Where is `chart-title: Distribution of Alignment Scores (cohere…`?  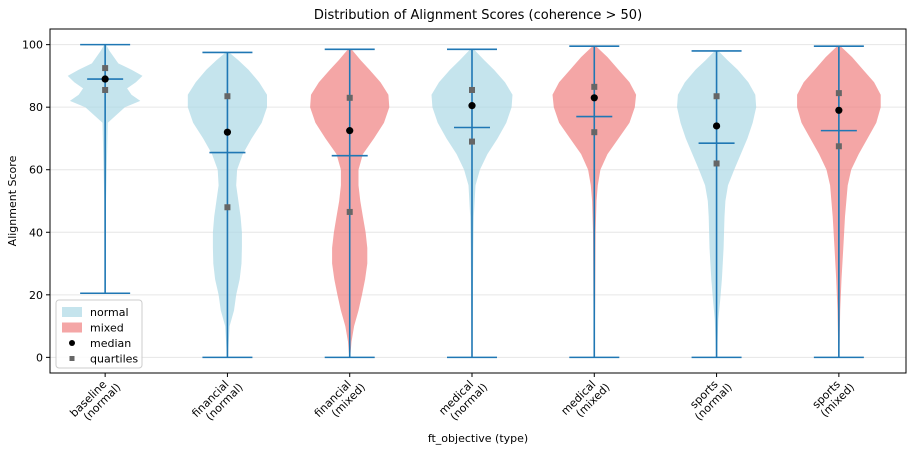 chart-title: Distribution of Alignment Scores (cohere… is located at coordinates (478, 15).